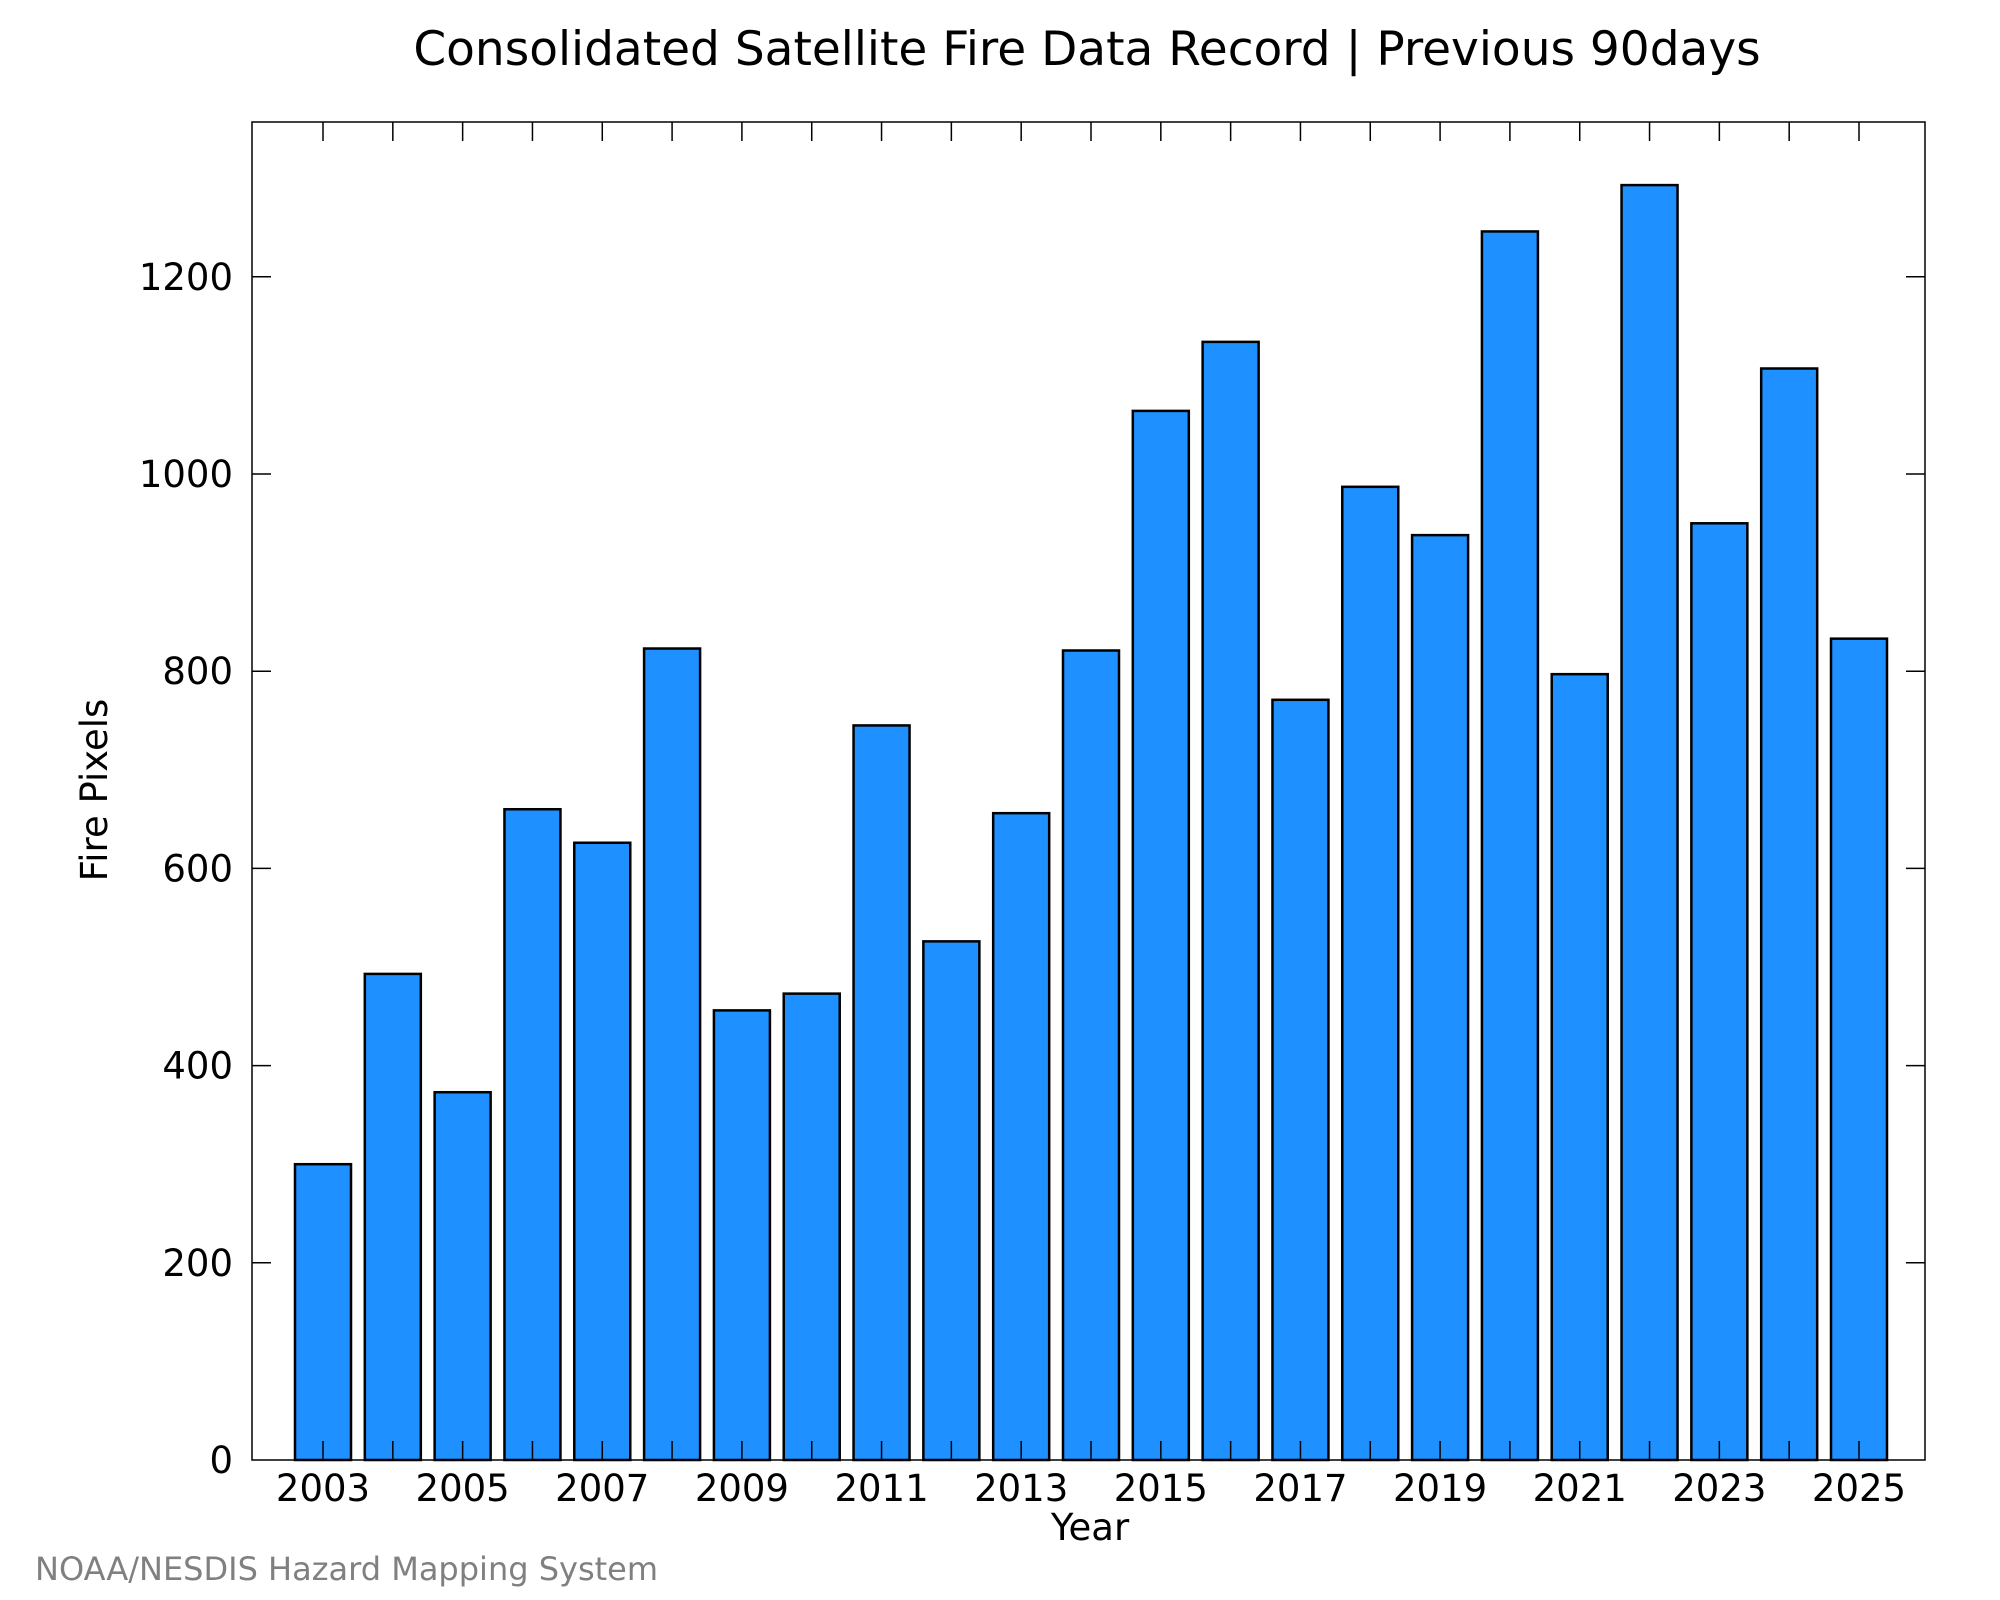 Image resolution: width=2000 pixels, height=1600 pixels. What do you see at coordinates (1230, 901) in the screenshot?
I see `bar-2016` at bounding box center [1230, 901].